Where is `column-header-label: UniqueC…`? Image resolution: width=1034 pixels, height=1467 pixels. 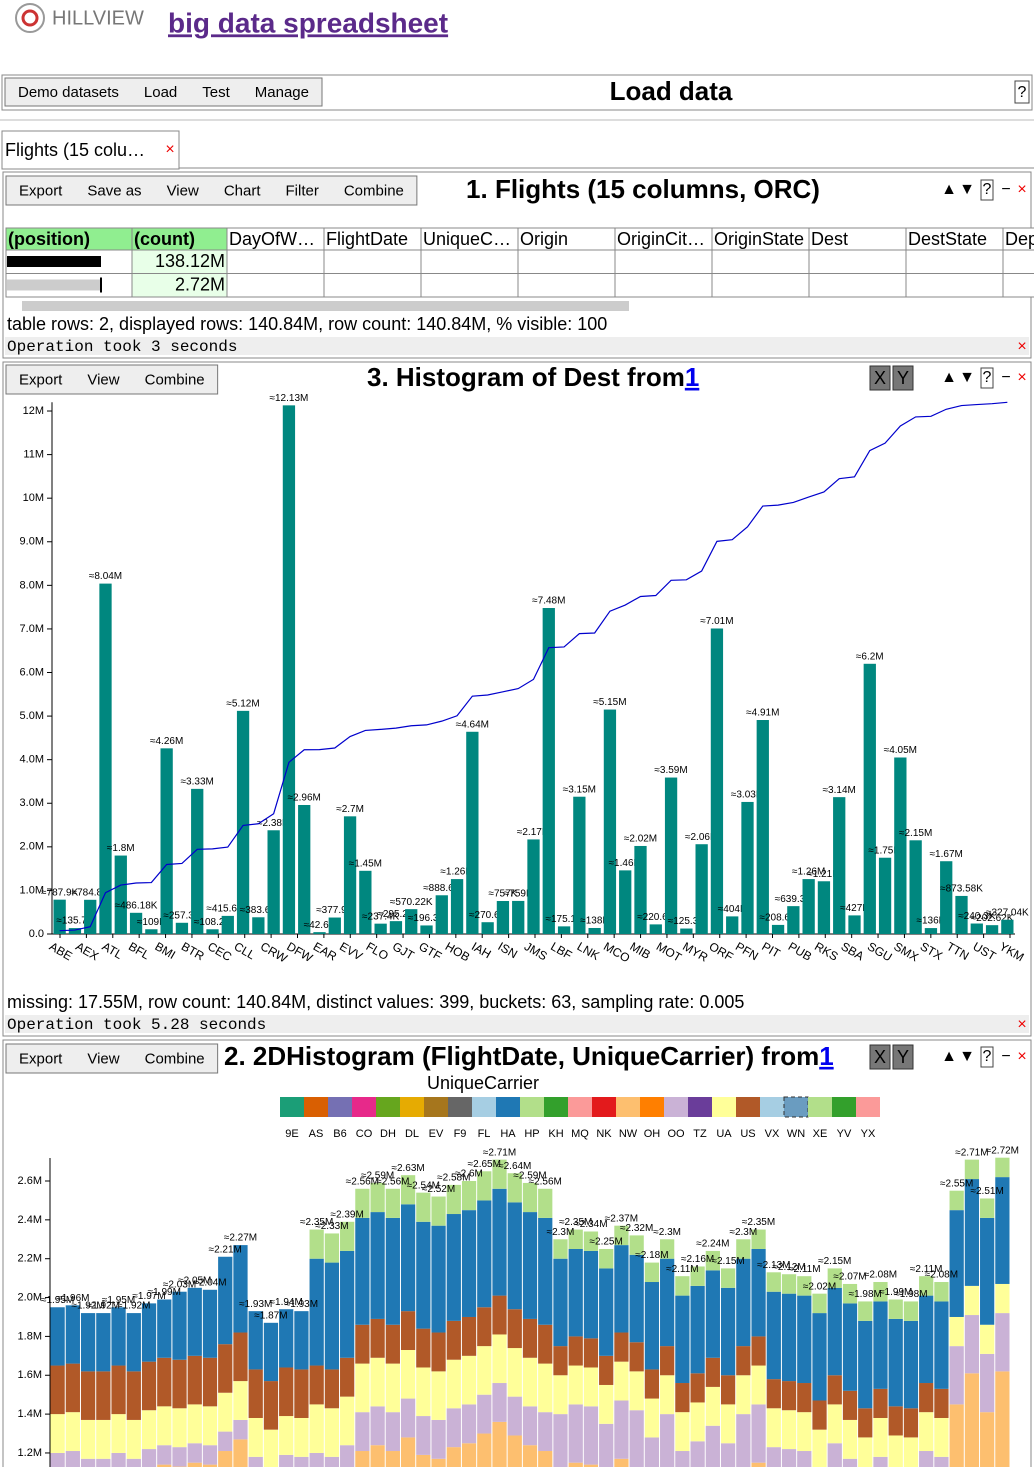
column-header-label: UniqueC… is located at coordinates (467, 239).